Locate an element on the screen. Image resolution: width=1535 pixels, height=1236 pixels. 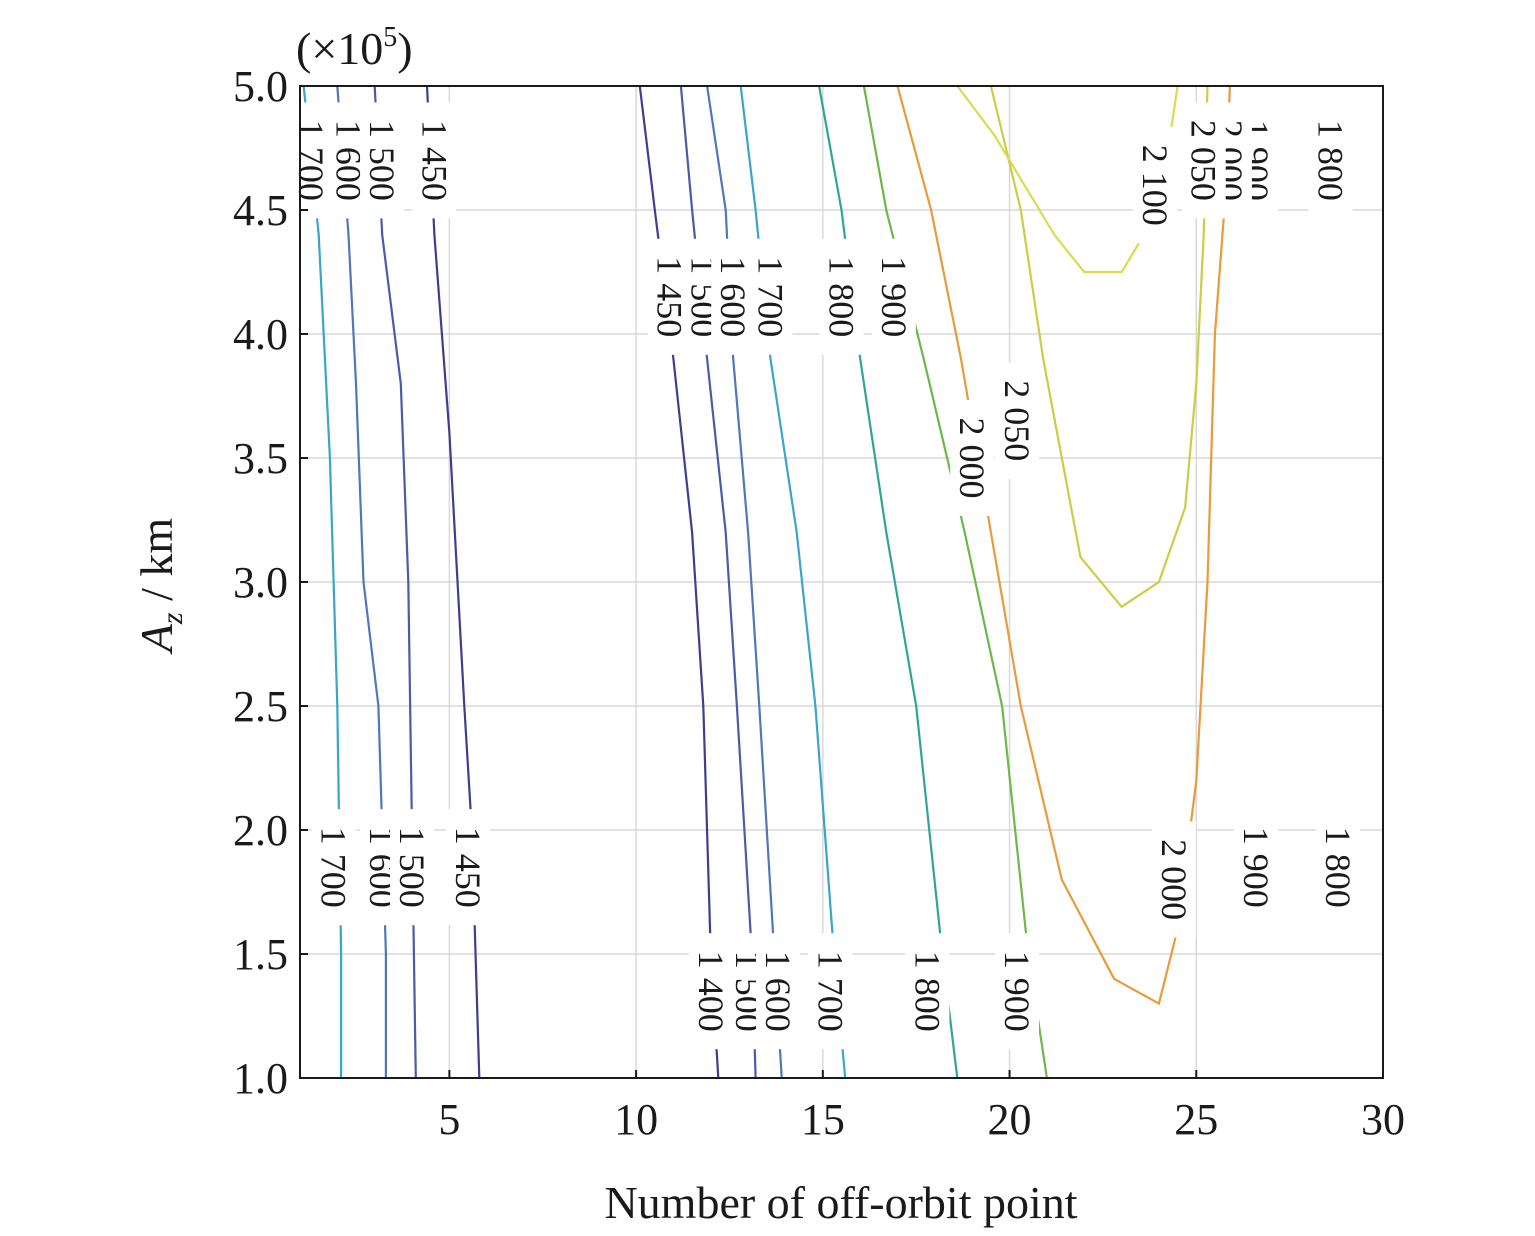
contour-label-1900-10-0: 1 900 is located at coordinates (893, 296).